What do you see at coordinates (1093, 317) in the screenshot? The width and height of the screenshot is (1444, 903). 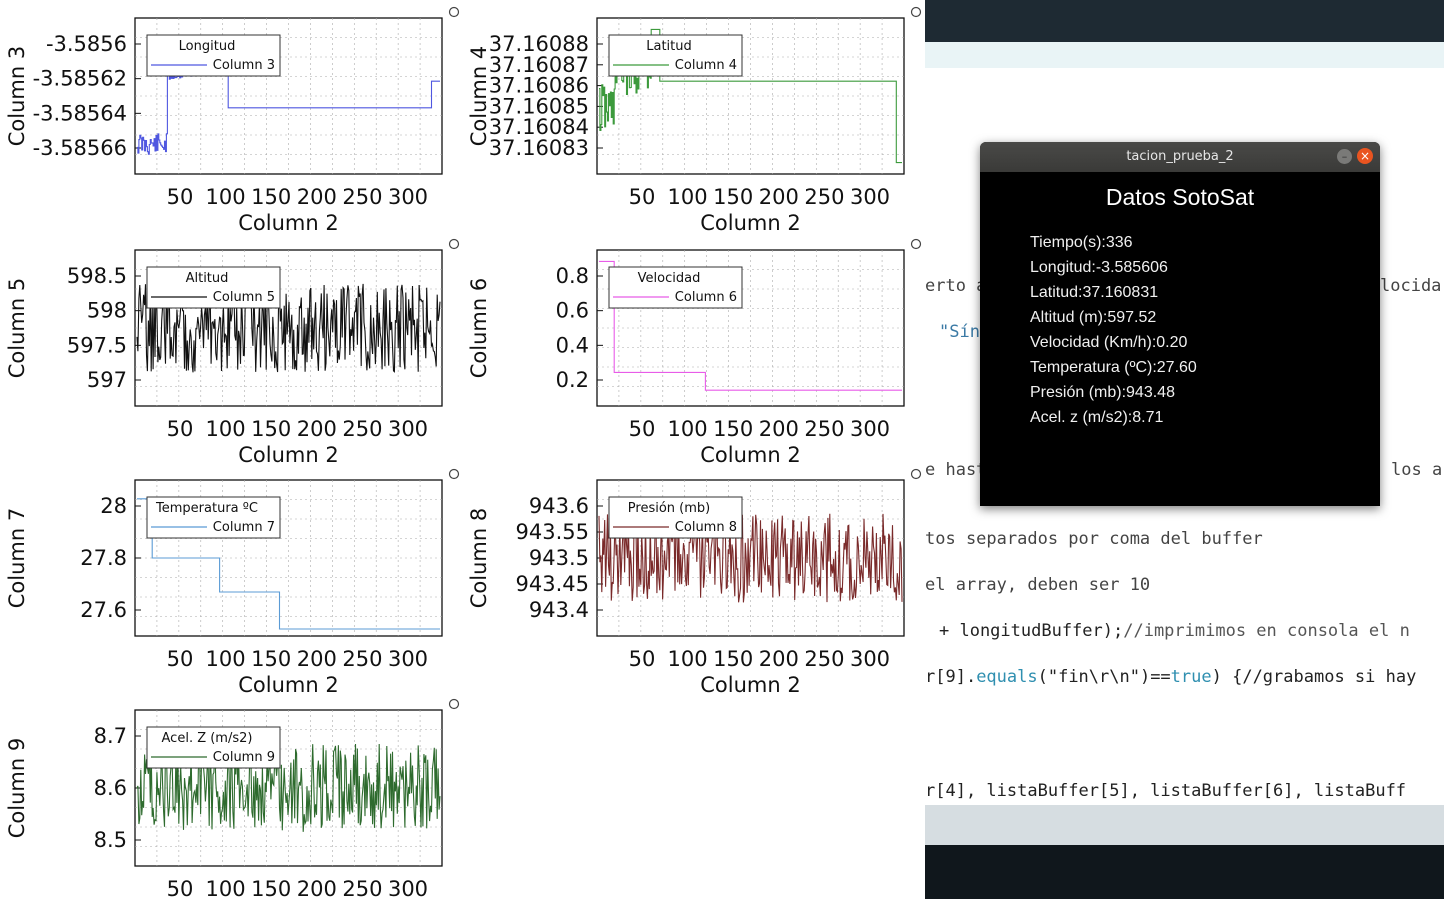 I see `readout-altitud: Altitud (m):597.52` at bounding box center [1093, 317].